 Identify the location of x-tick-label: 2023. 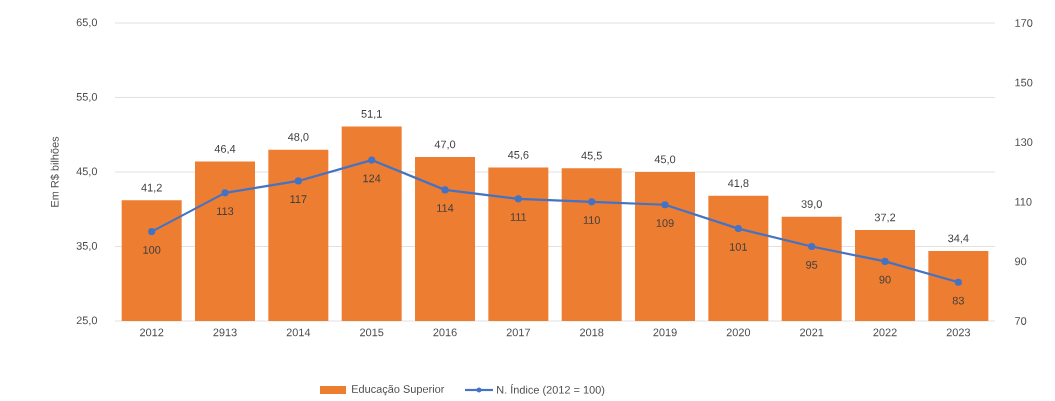
(958, 332).